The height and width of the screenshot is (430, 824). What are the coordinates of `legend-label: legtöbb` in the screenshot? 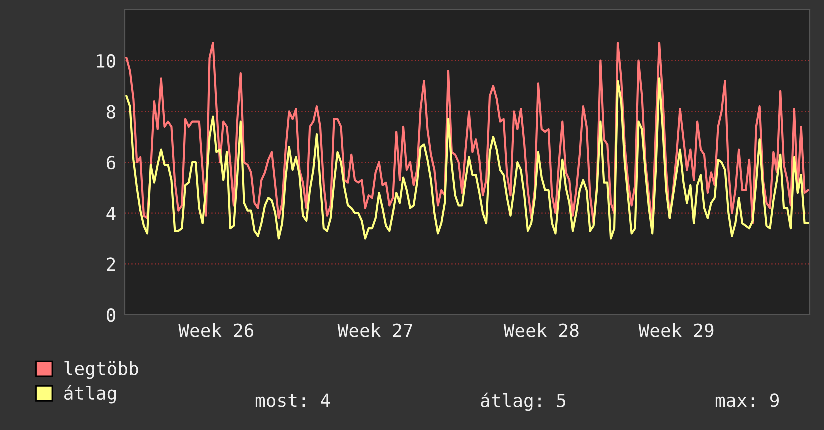 It's located at (101, 370).